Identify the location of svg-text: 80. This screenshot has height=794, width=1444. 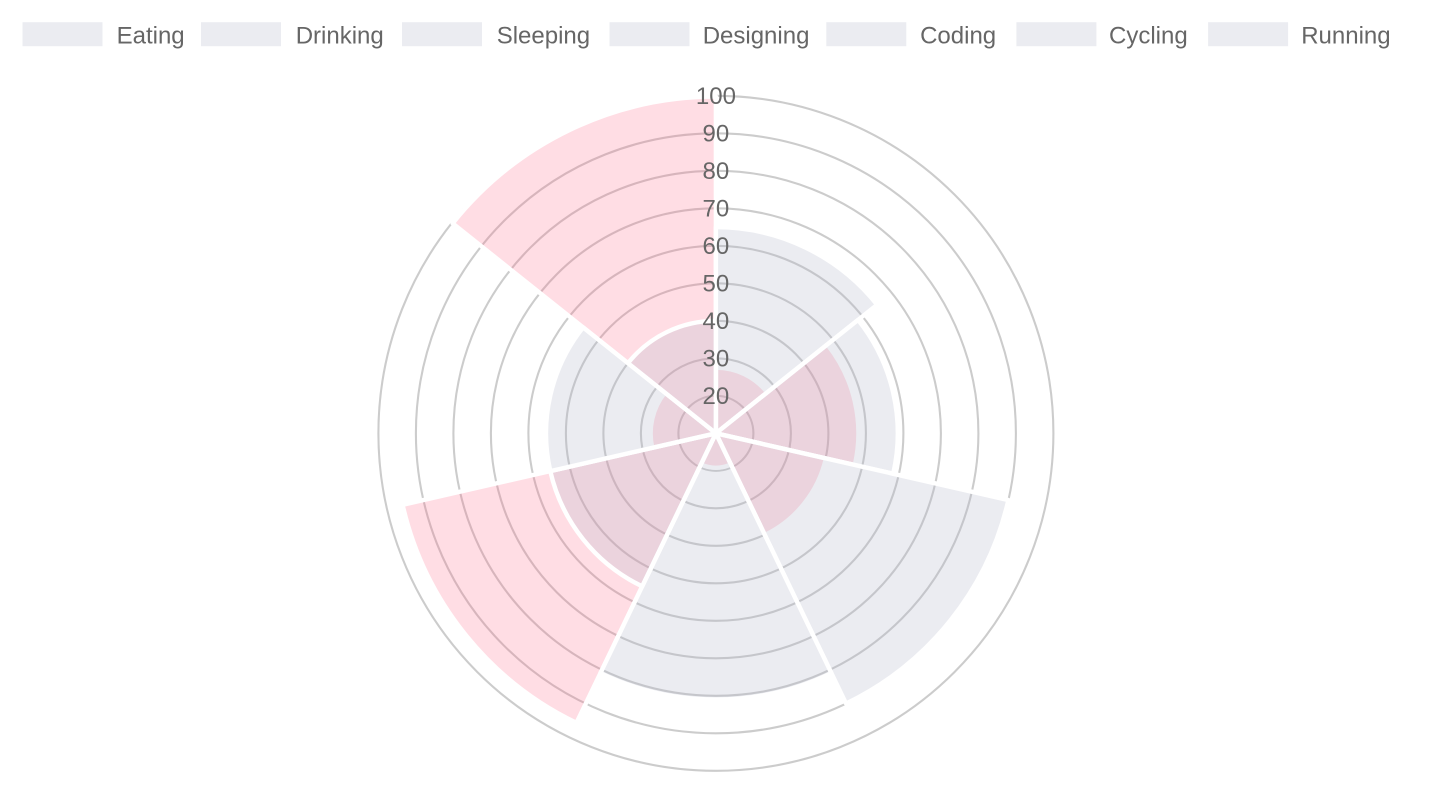
(716, 171).